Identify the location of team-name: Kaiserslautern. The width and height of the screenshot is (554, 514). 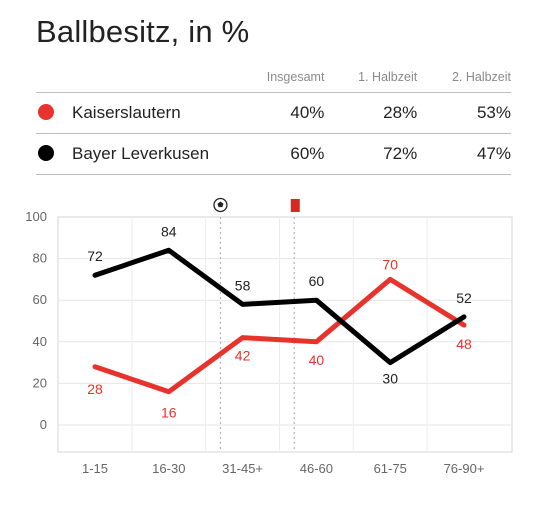
(126, 112).